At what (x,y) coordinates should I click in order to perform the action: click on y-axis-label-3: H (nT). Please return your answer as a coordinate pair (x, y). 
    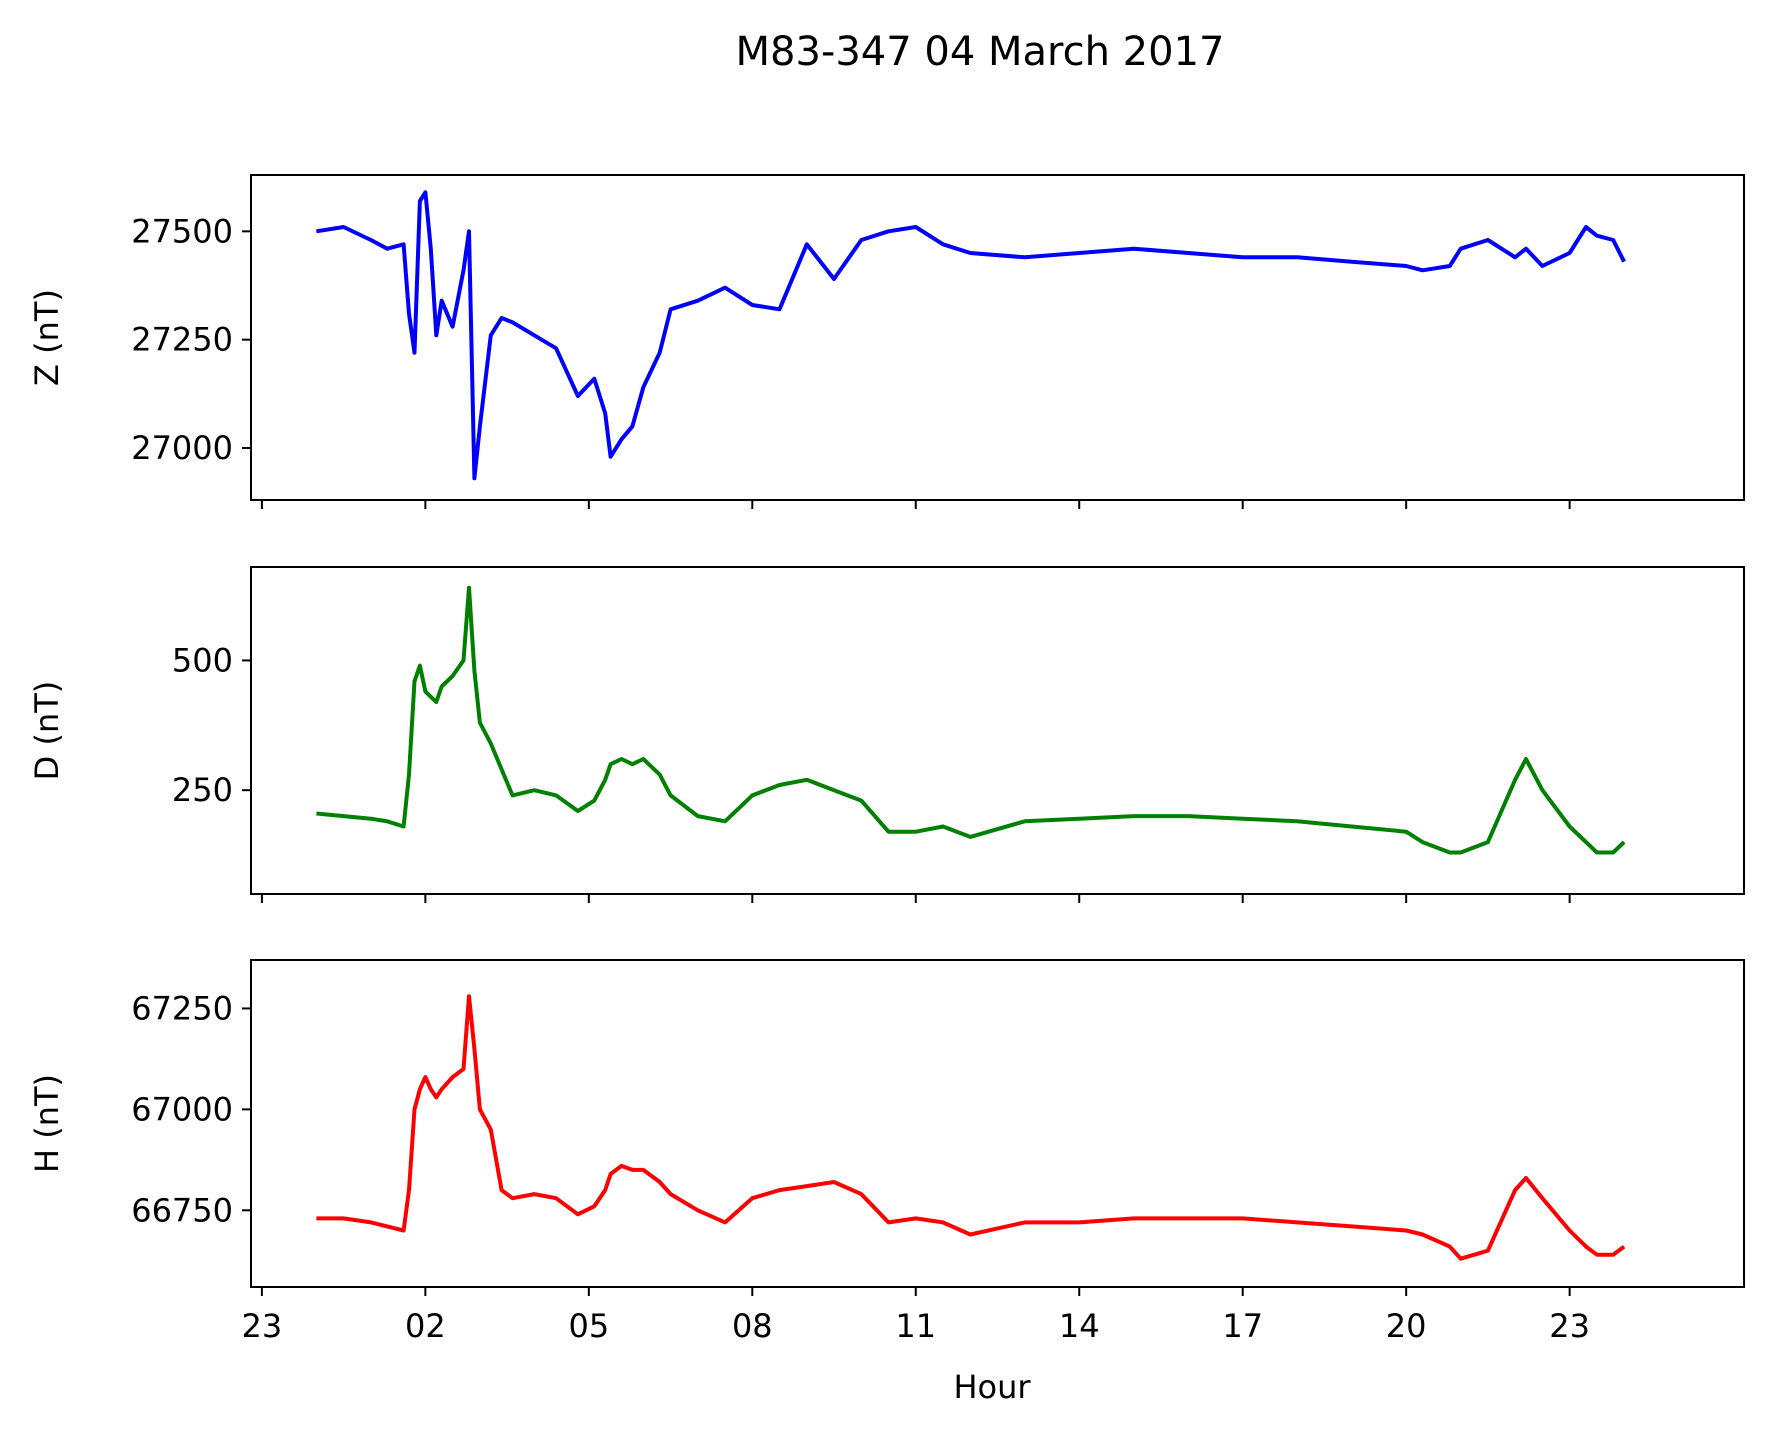
    Looking at the image, I should click on (47, 1123).